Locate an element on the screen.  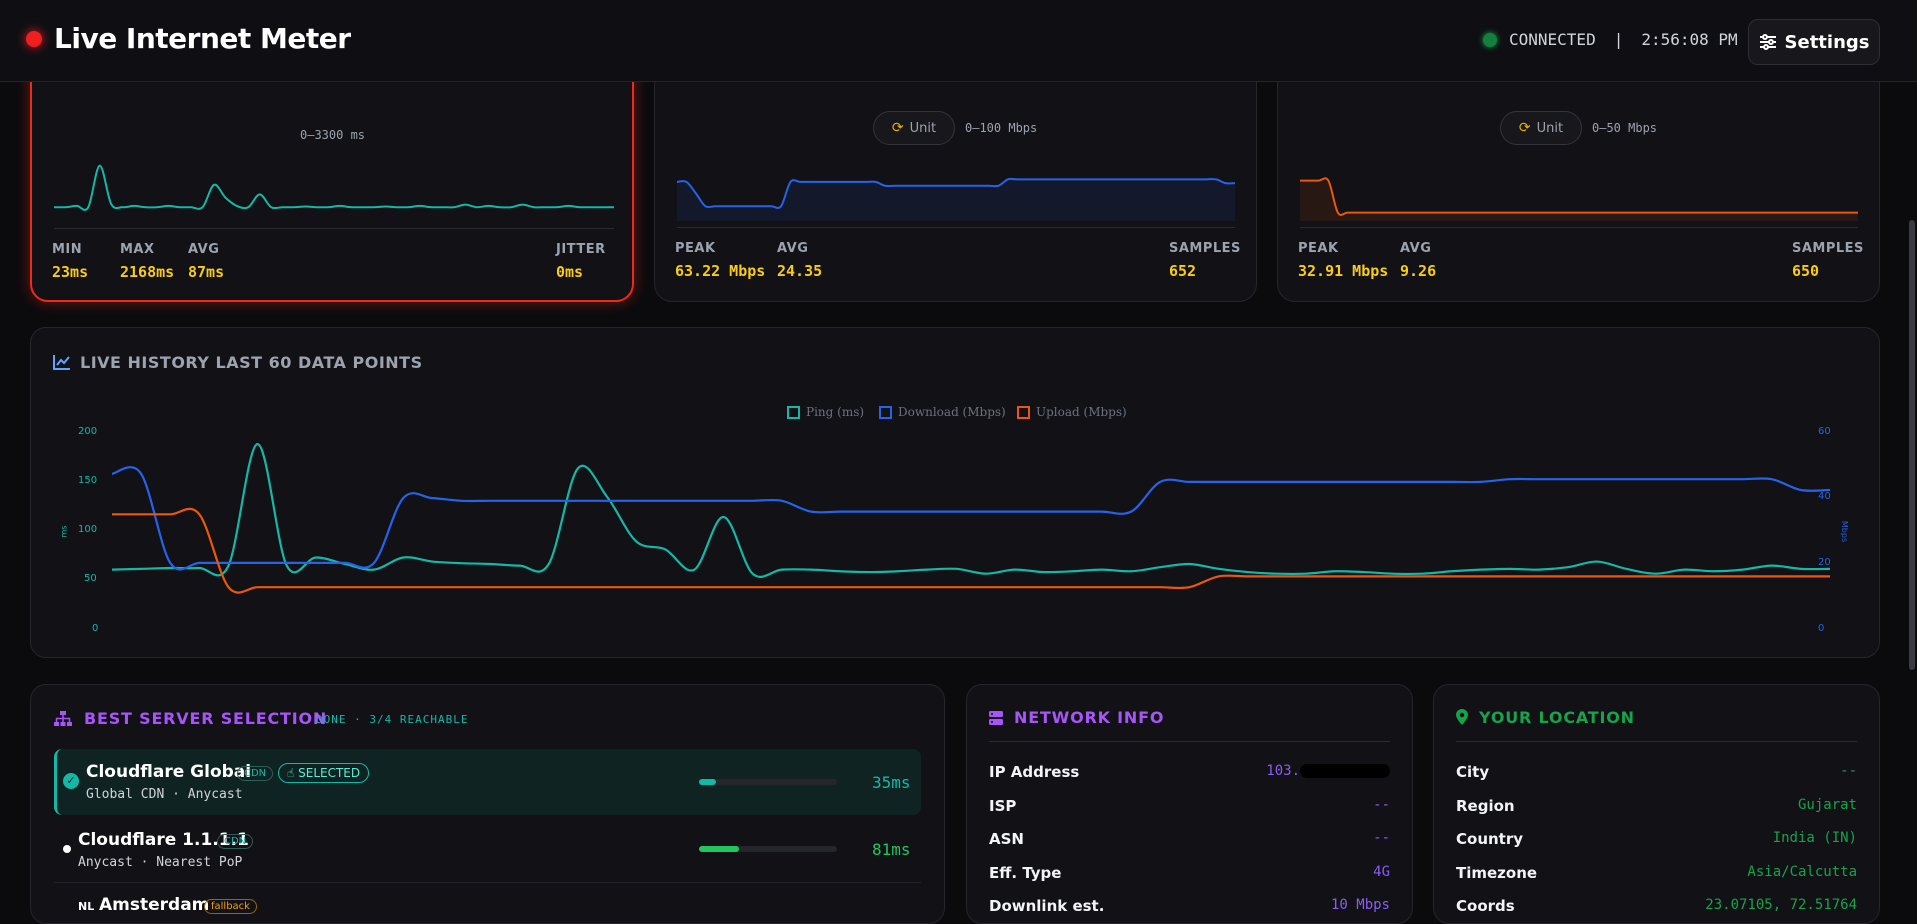
info-row-region: Region Gujarat is located at coordinates (1656, 806).